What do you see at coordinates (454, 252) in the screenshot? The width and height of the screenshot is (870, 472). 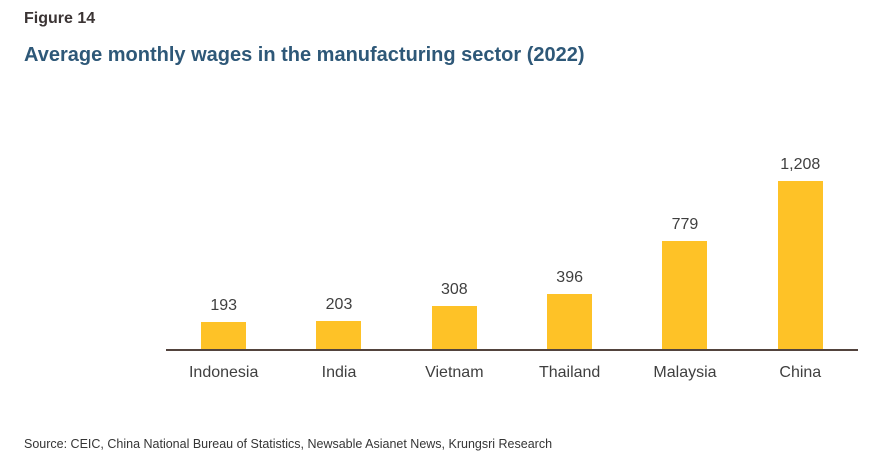 I see `bar-group: 308` at bounding box center [454, 252].